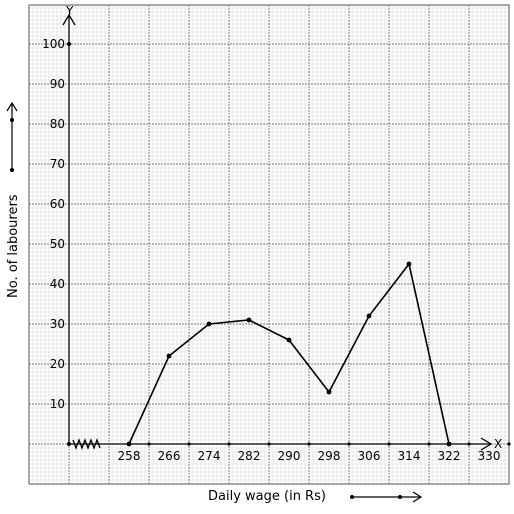 The image size is (514, 514). I want to click on x-axis-letter: X, so click(498, 444).